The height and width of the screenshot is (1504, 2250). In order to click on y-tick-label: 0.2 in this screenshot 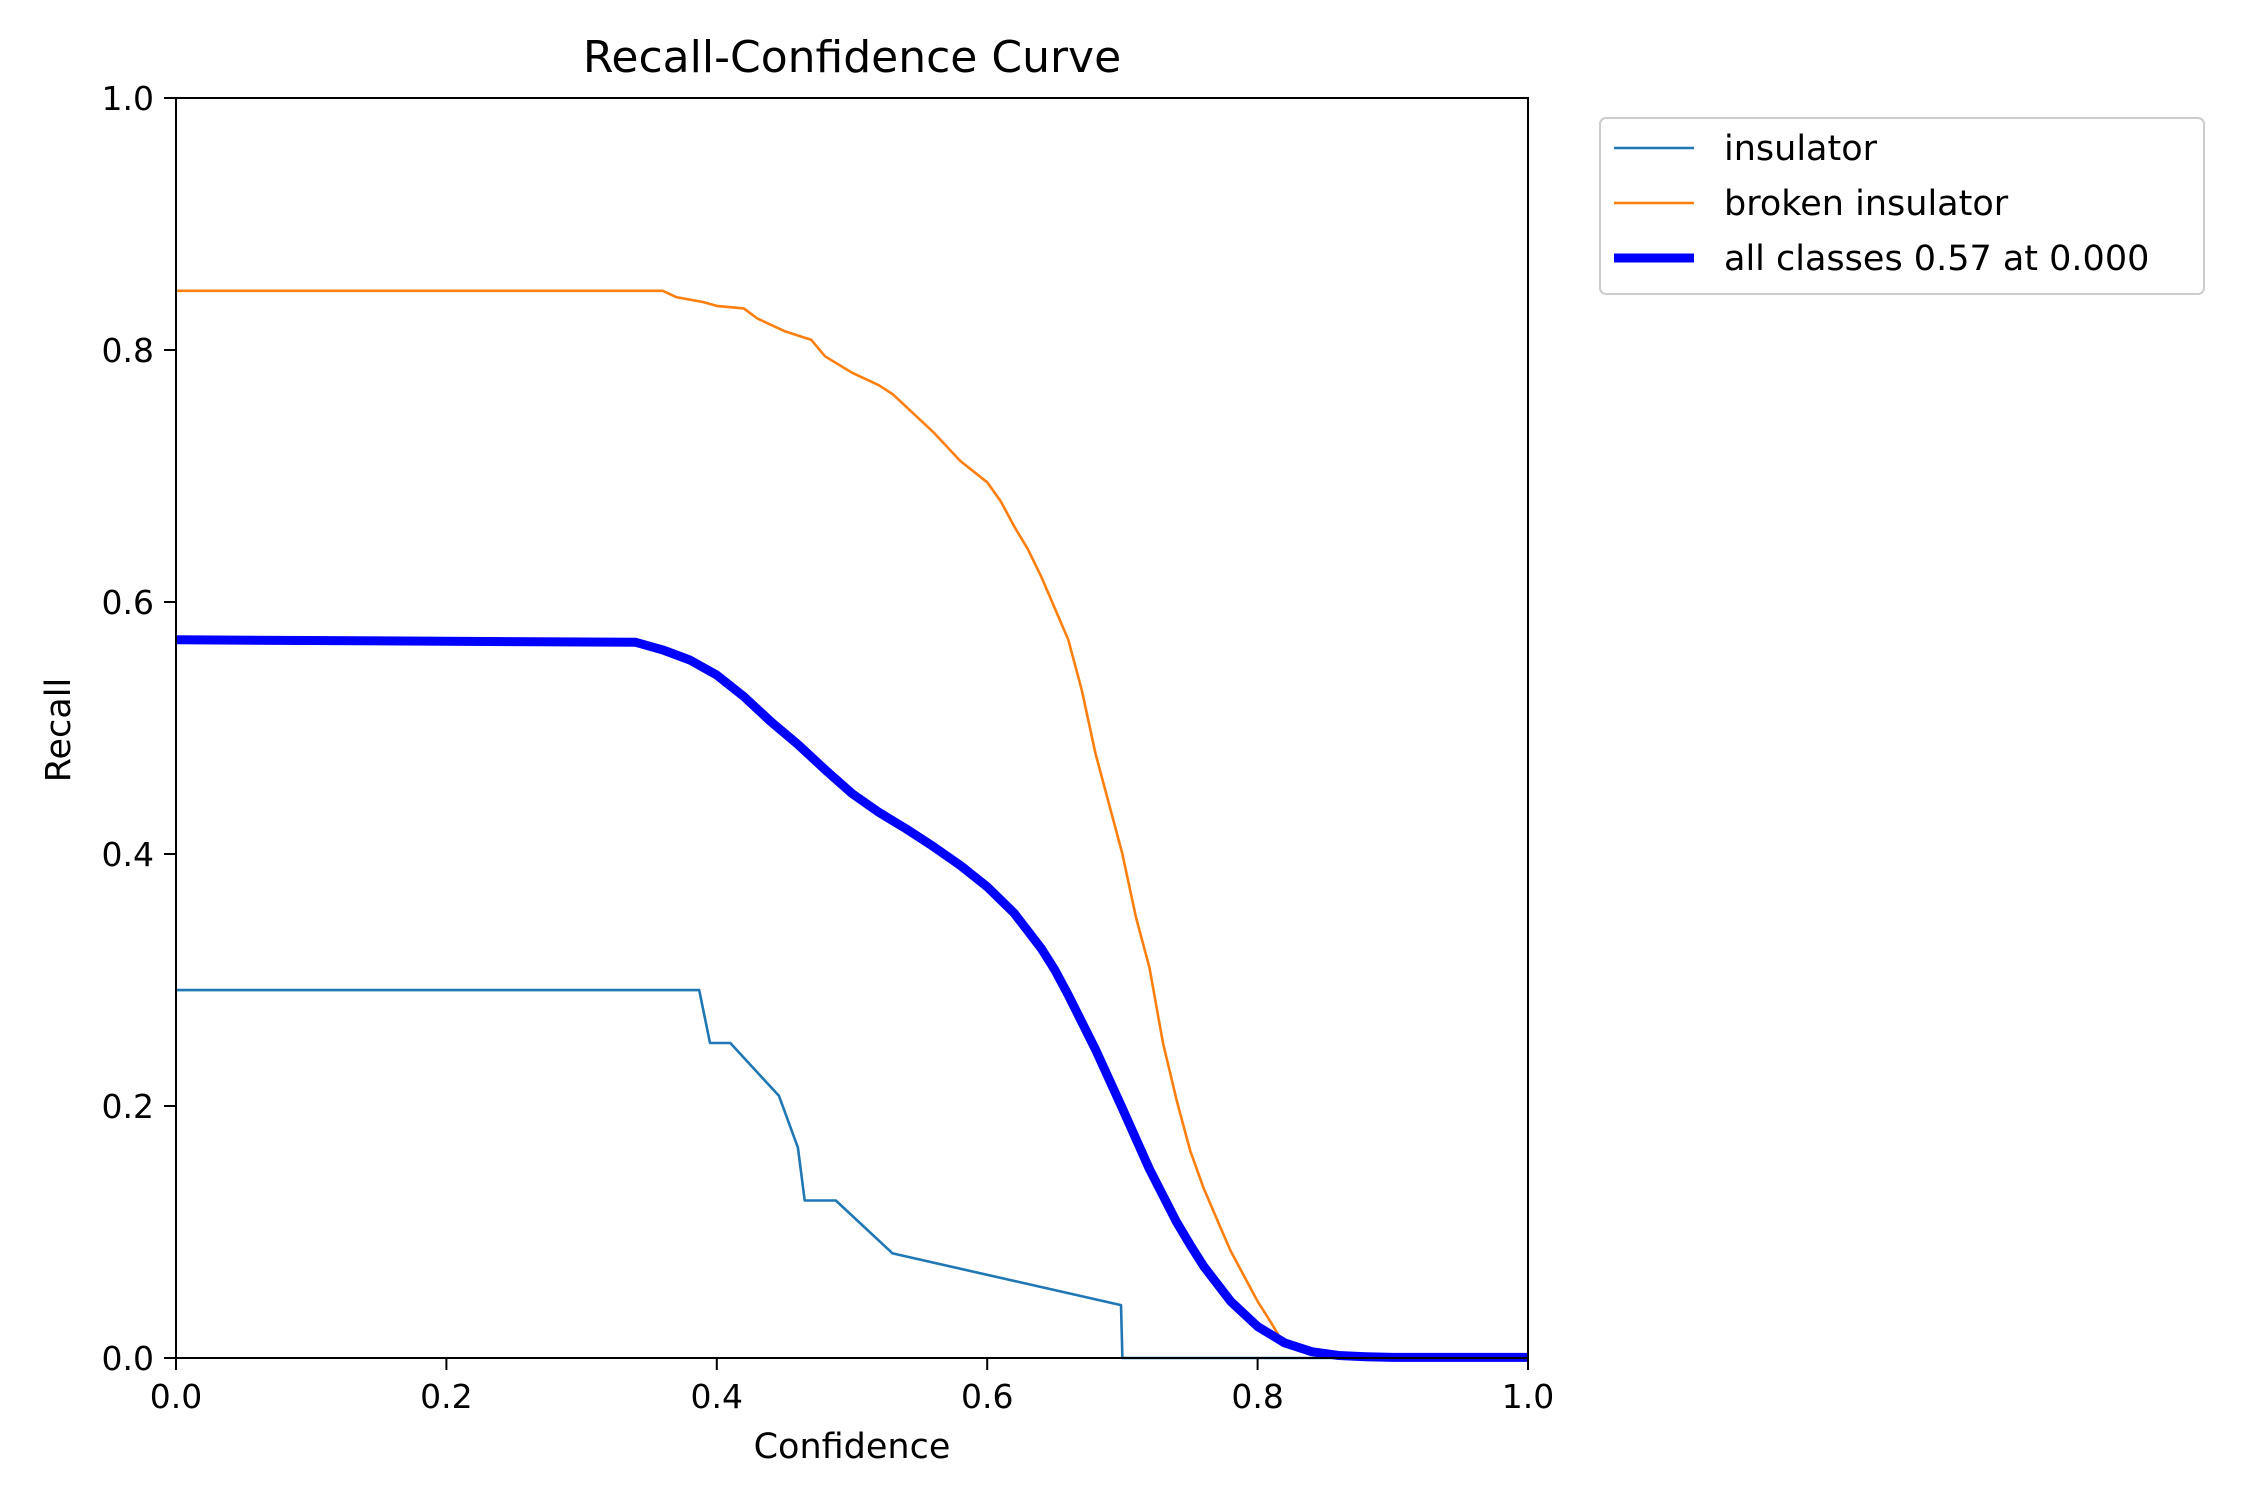, I will do `click(128, 1106)`.